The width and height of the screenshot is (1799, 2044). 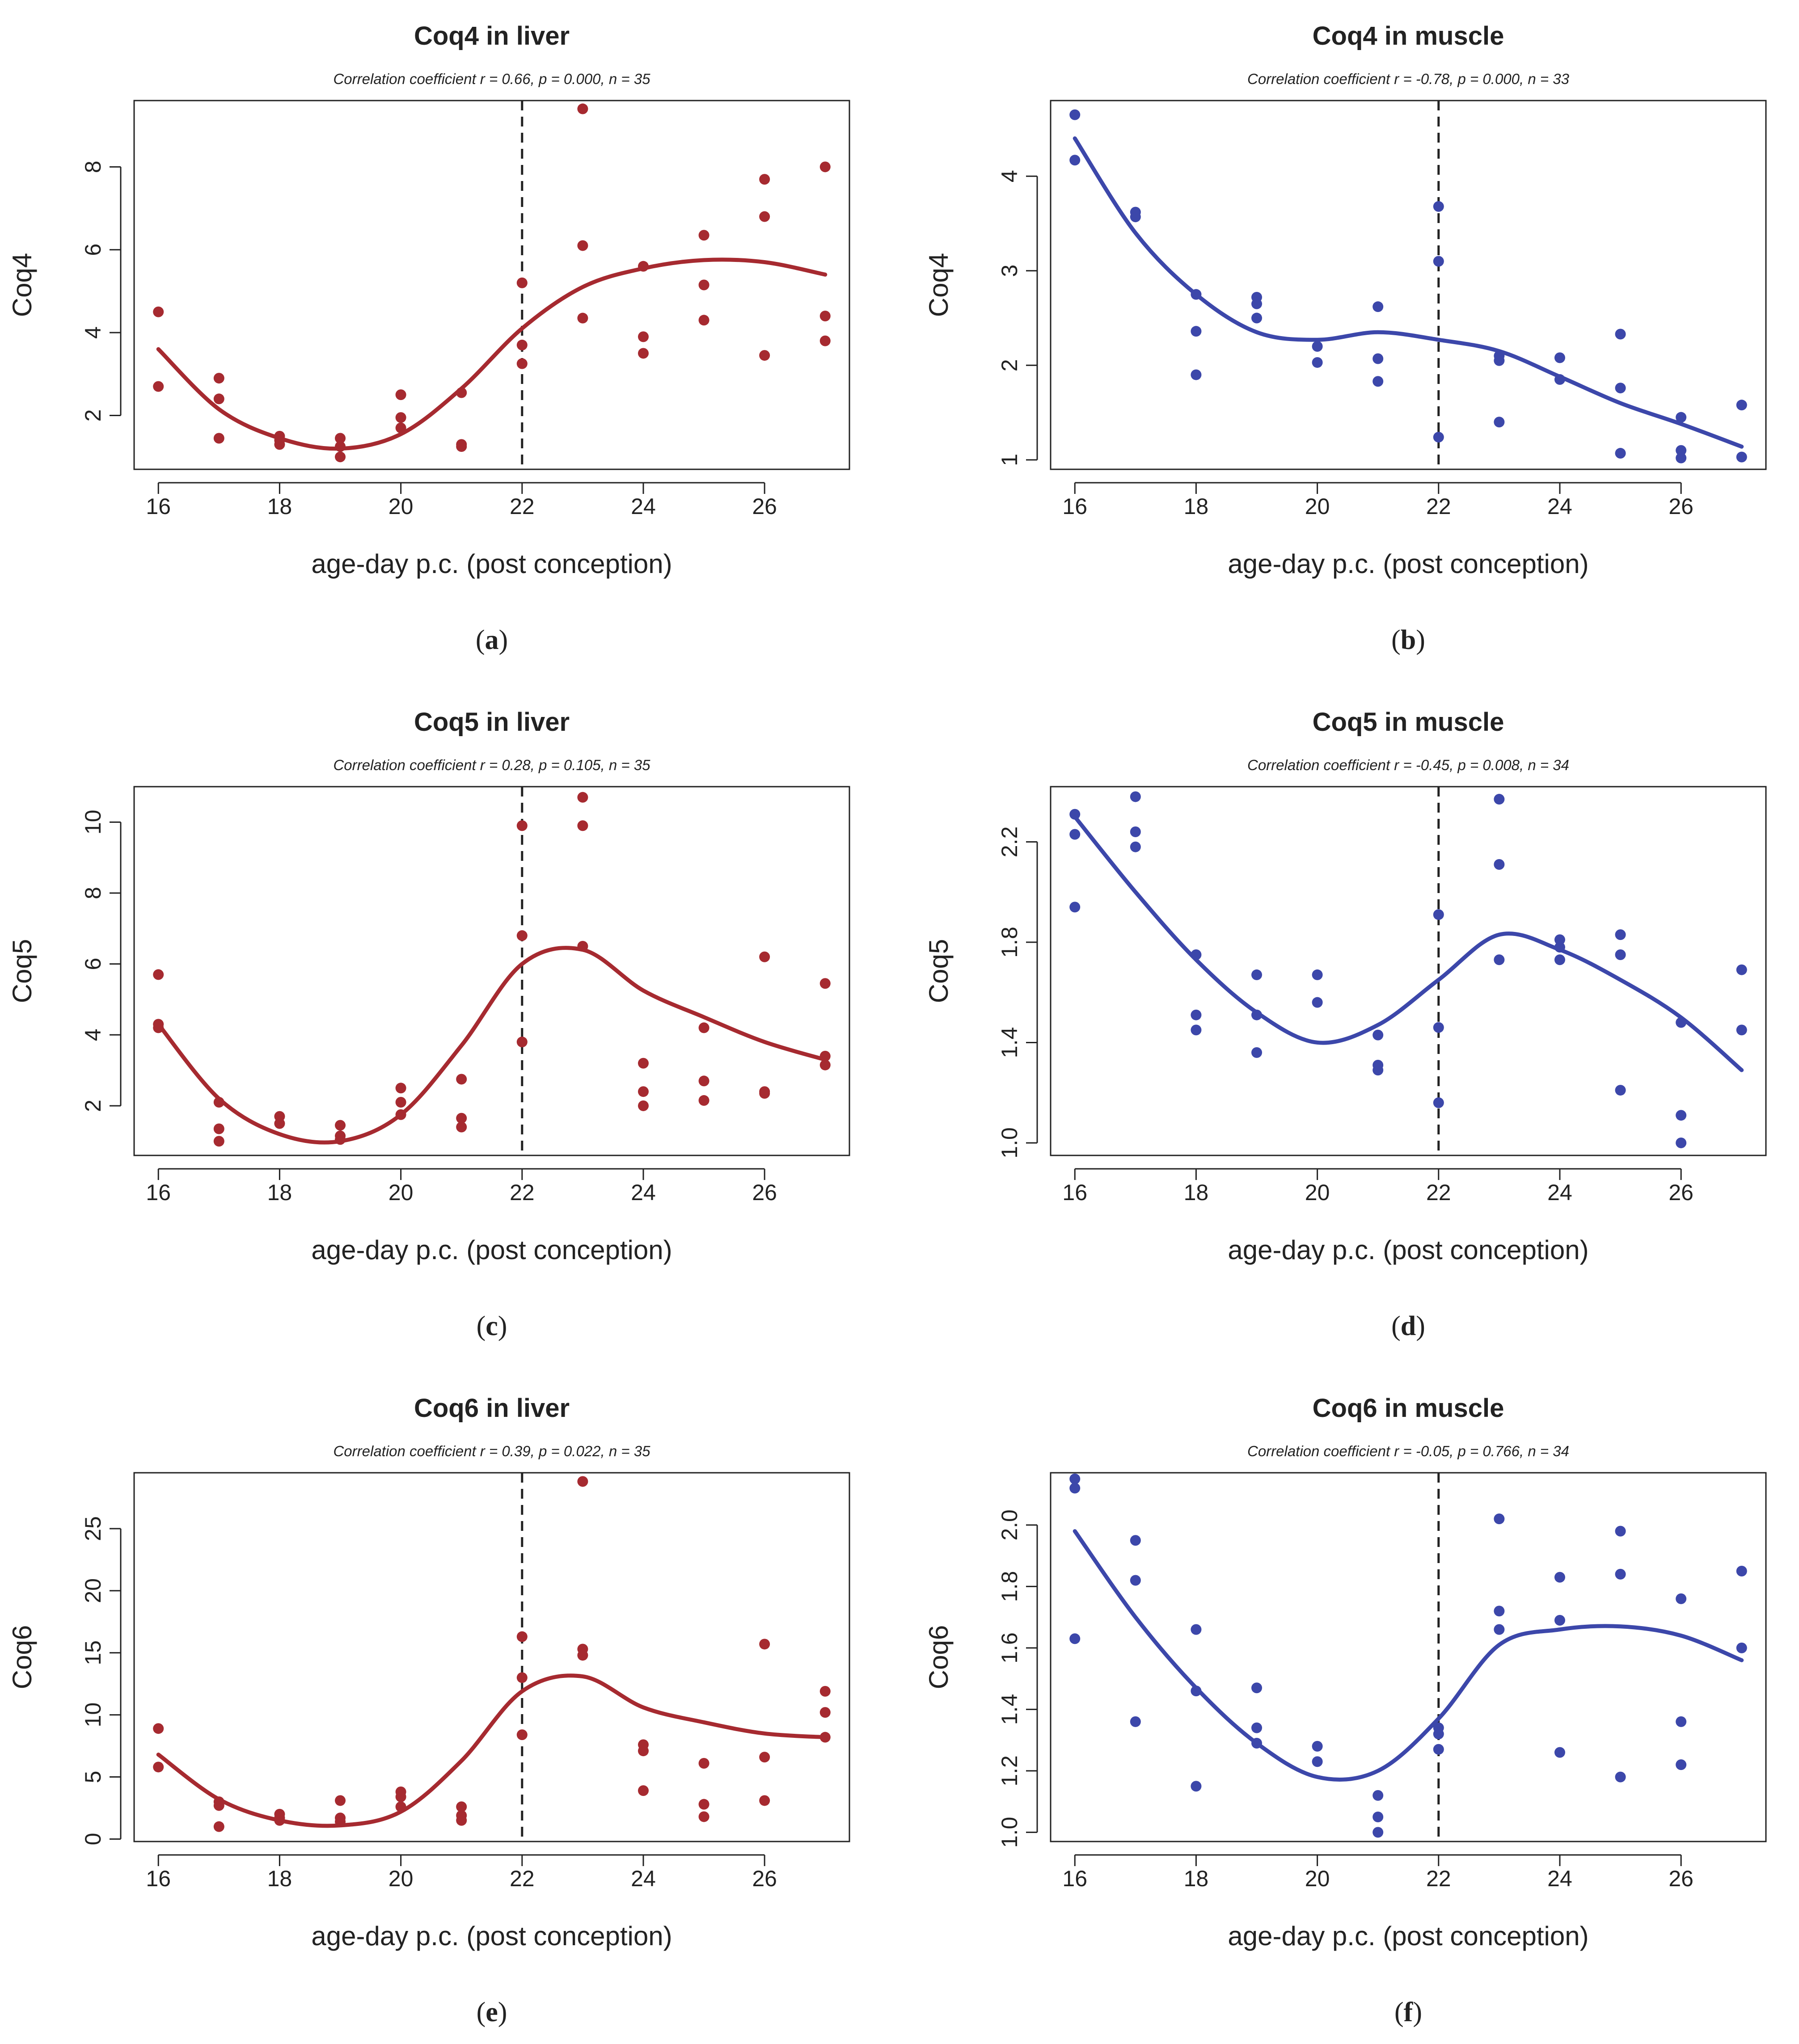 I want to click on y-tick-label: 6, so click(x=93, y=964).